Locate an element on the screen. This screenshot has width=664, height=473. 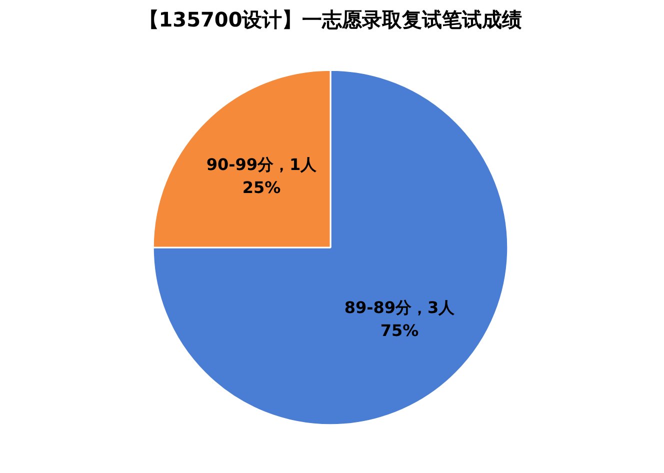
slice-label: 90-99分，1人 is located at coordinates (262, 164).